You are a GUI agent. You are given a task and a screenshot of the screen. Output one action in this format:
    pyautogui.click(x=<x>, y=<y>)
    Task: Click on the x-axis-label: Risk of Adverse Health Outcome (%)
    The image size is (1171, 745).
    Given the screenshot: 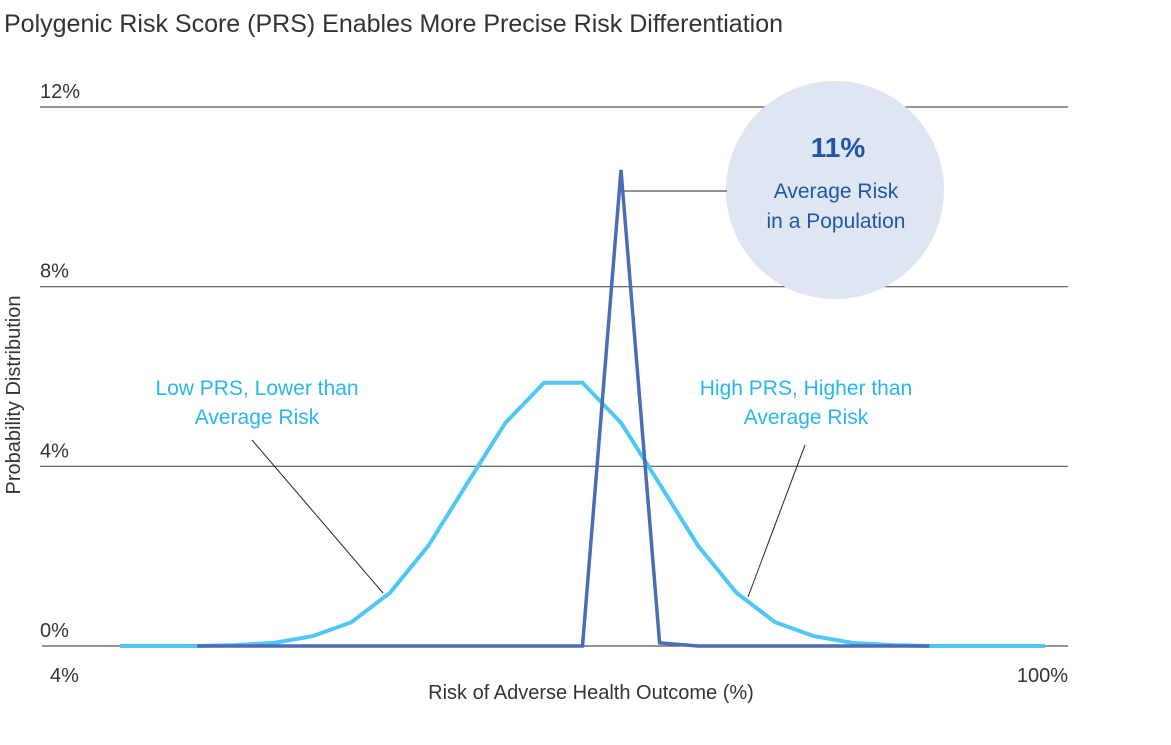 What is the action you would take?
    pyautogui.click(x=591, y=693)
    